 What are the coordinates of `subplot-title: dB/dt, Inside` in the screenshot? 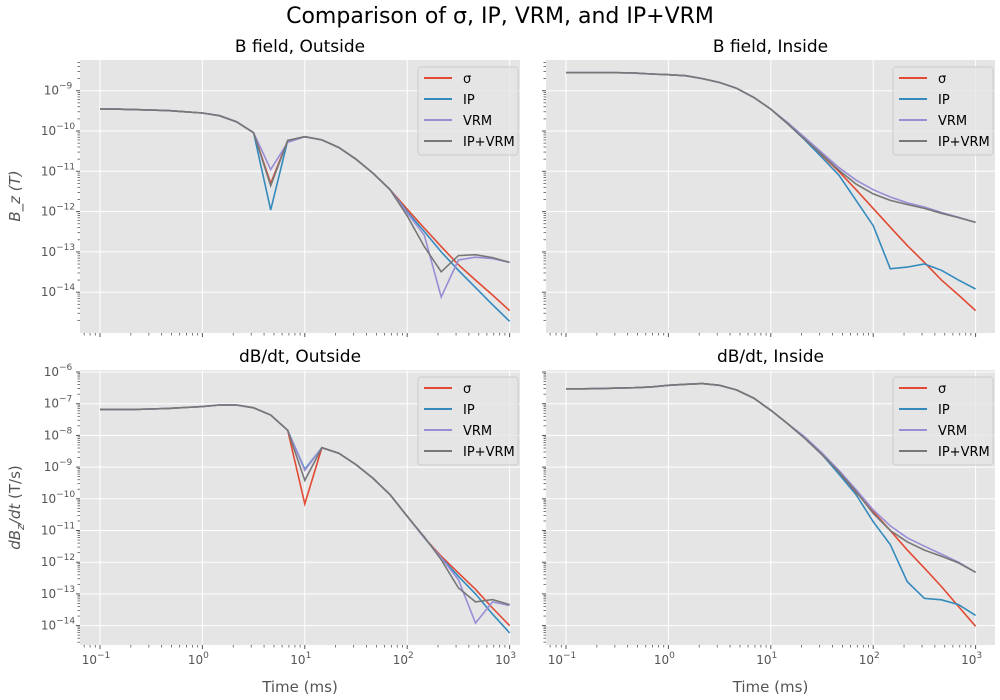 It's located at (770, 357).